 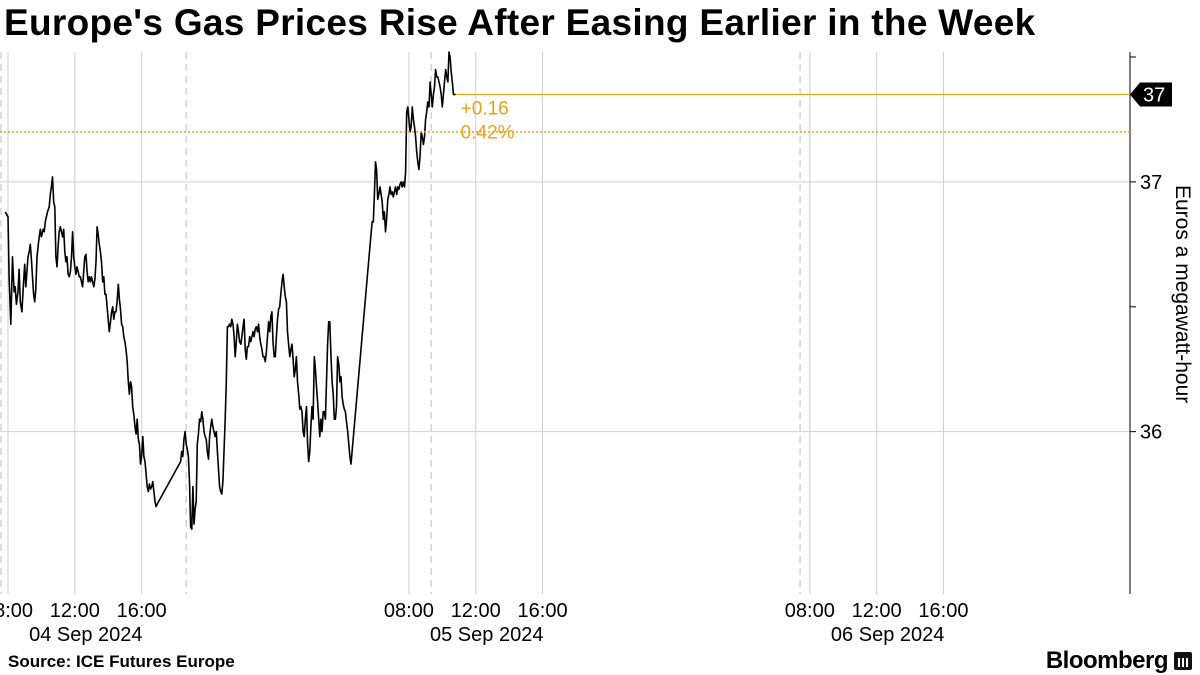 I want to click on y-axis-label: Euros a megawatt-hour, so click(x=1182, y=294).